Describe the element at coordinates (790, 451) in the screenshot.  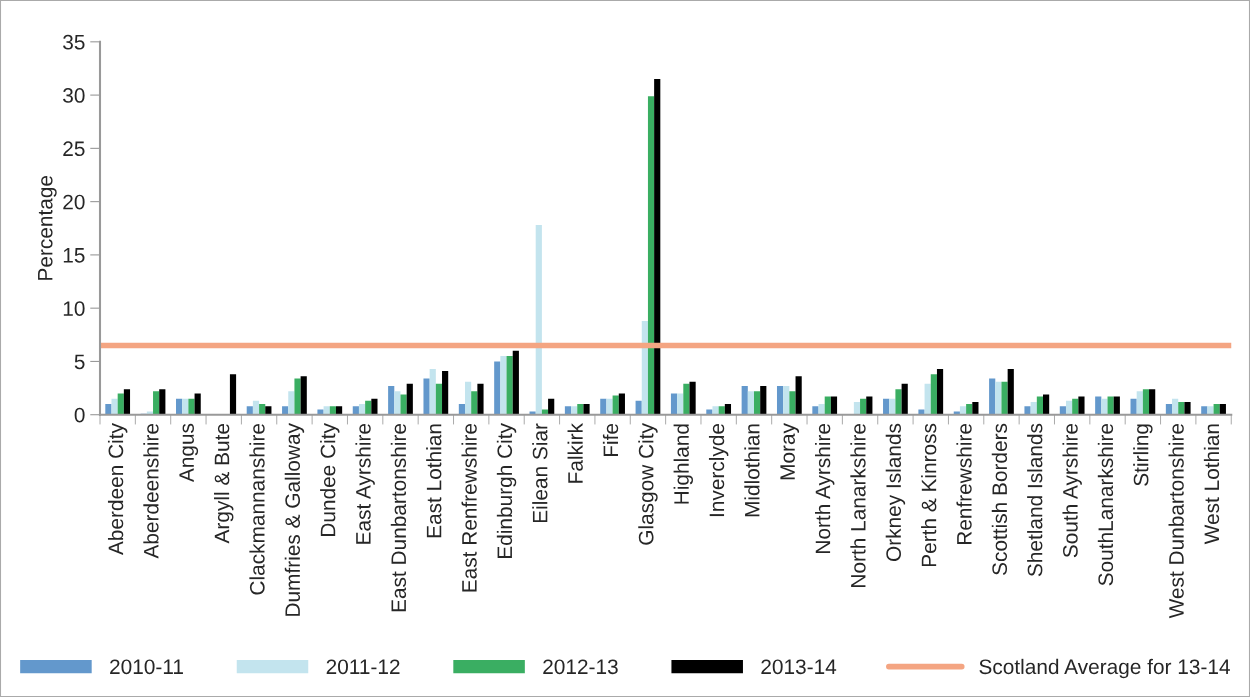
I see `x-tick-label: Moray` at that location.